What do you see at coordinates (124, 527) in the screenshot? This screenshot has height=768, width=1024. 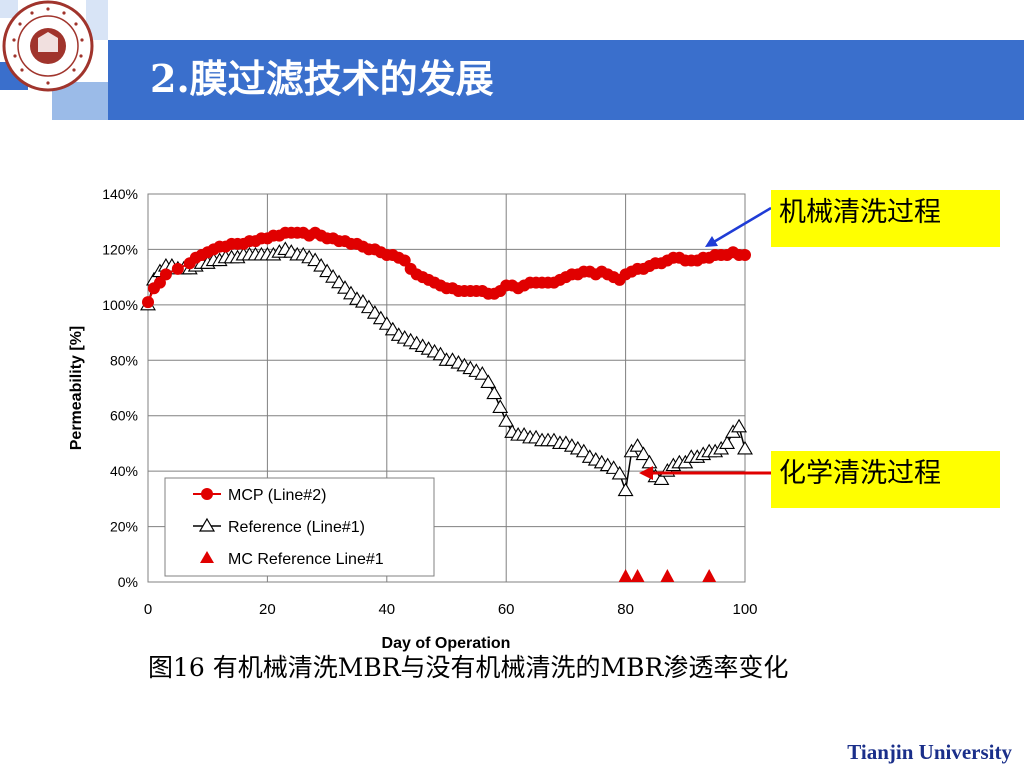 I see `y-tick-label: 20%` at bounding box center [124, 527].